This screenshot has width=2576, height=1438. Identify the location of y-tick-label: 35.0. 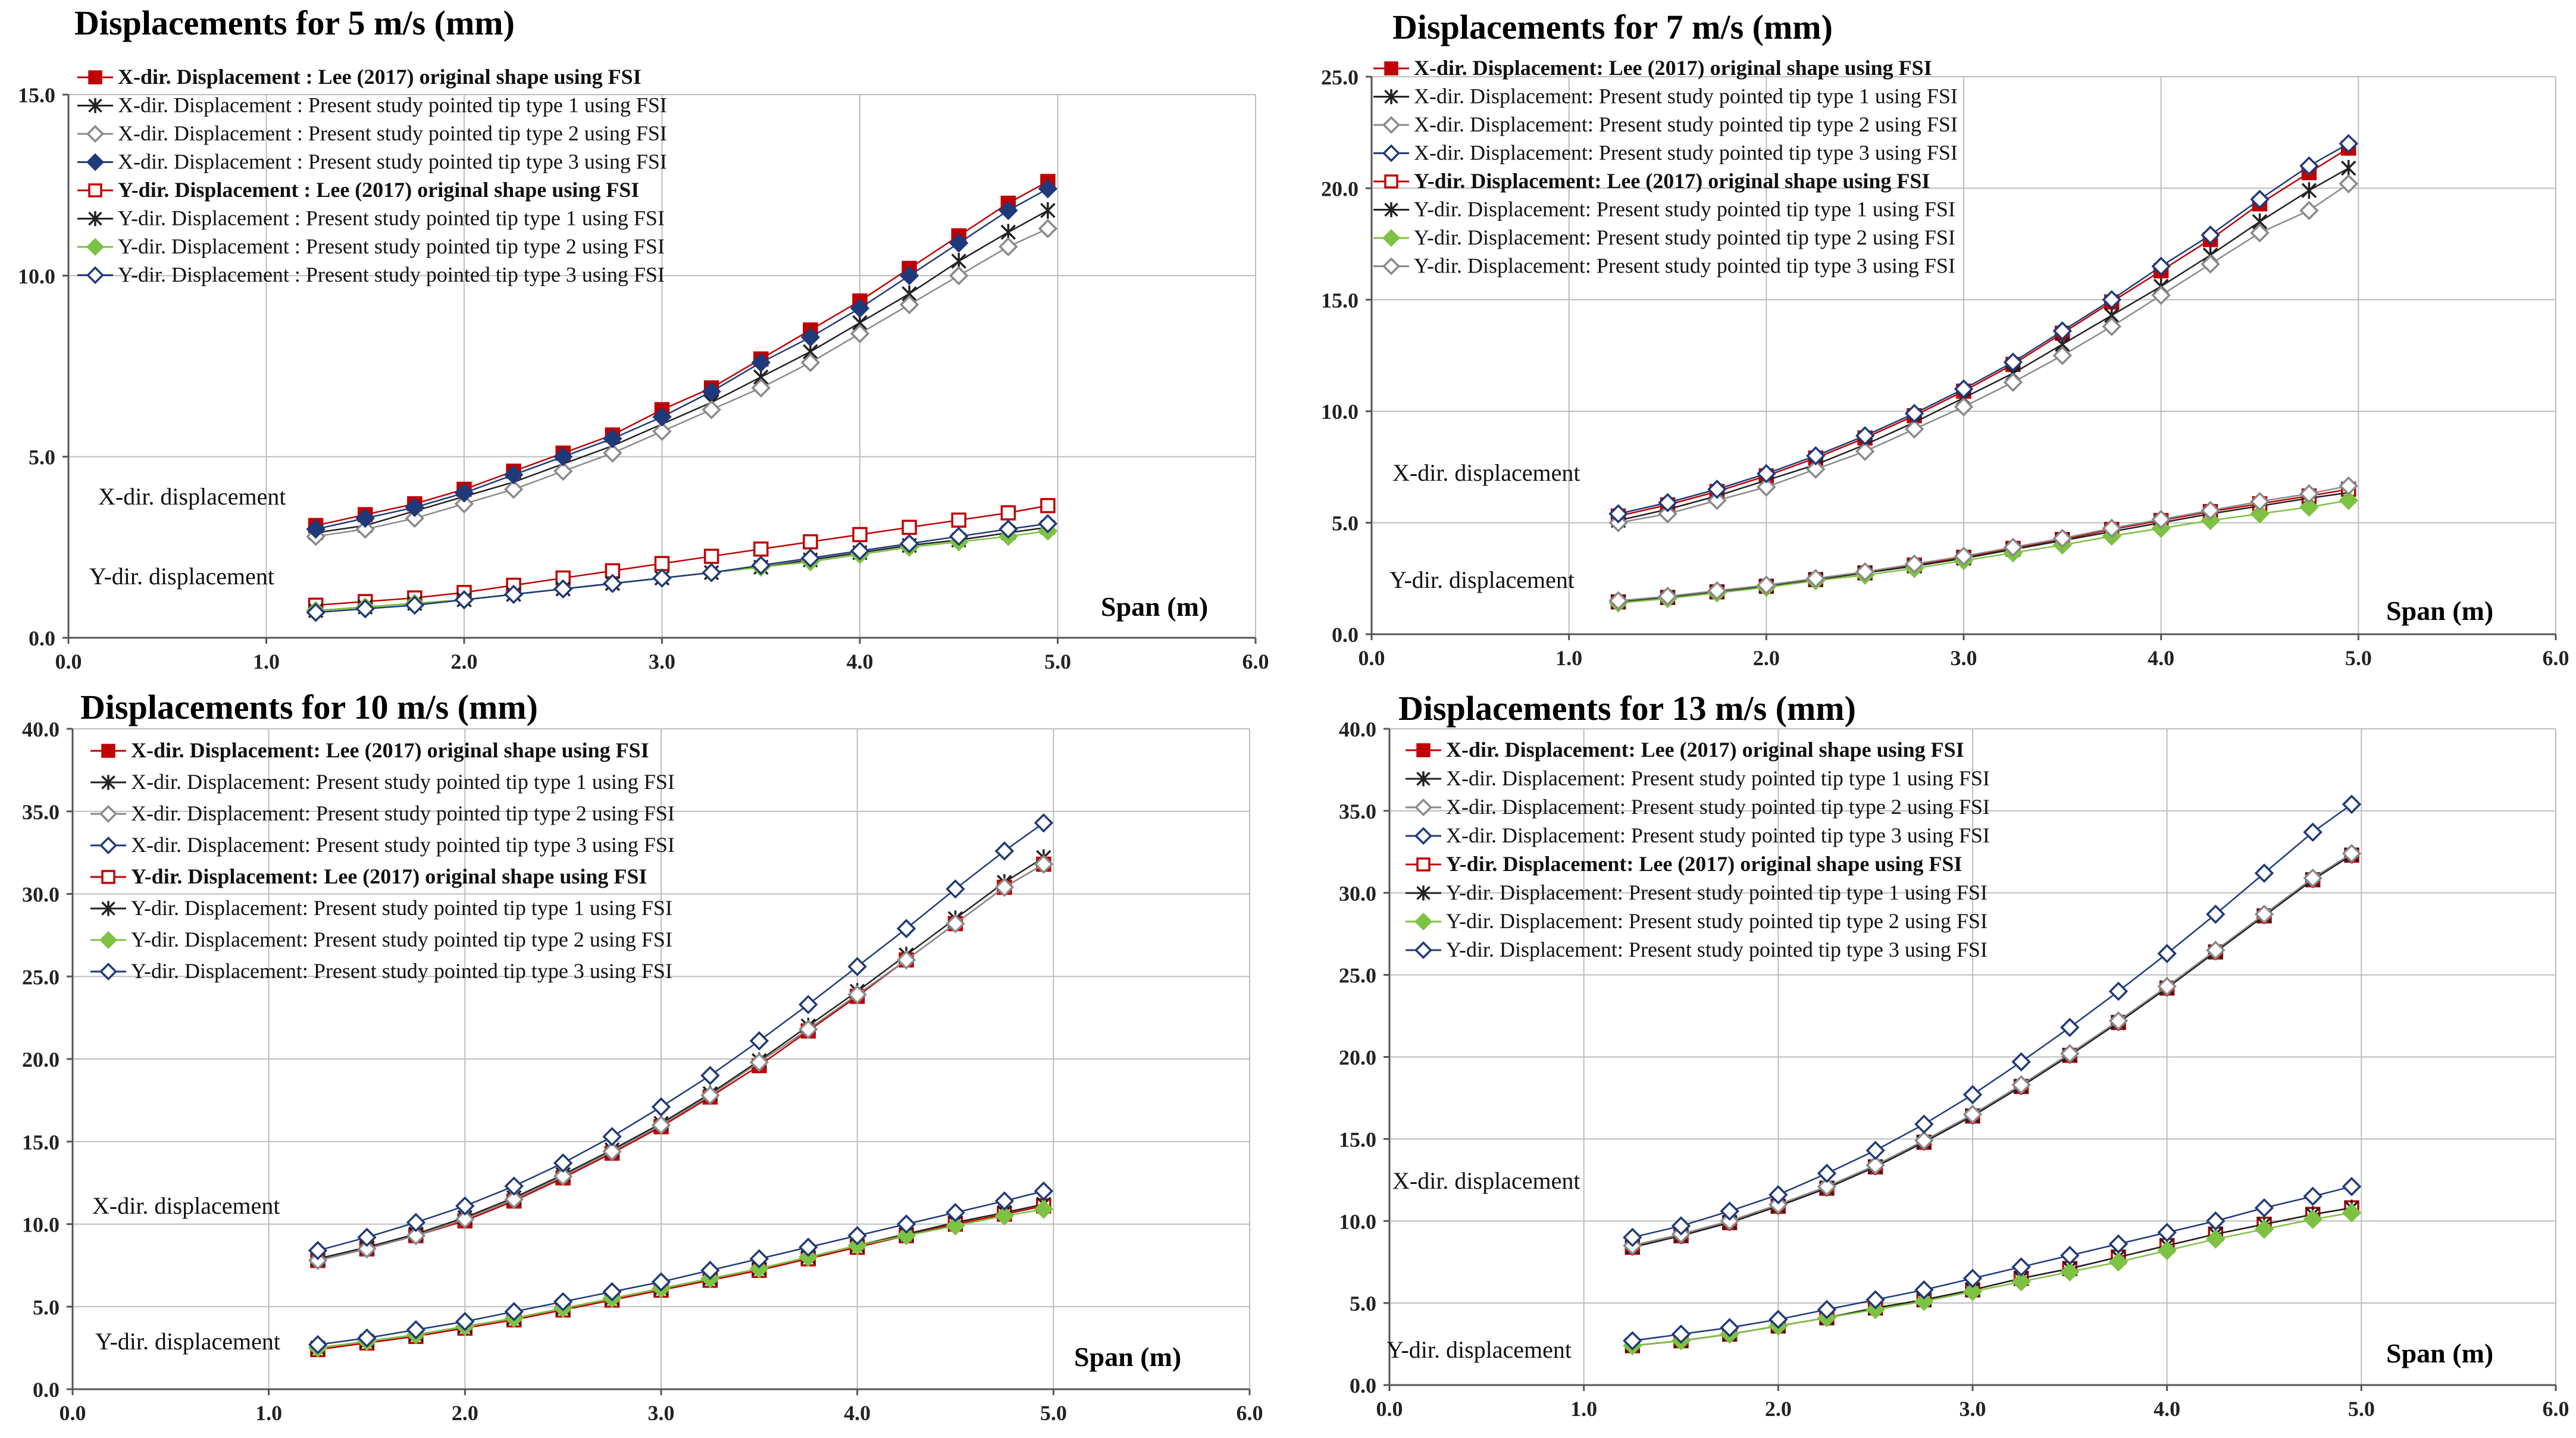
(41, 812).